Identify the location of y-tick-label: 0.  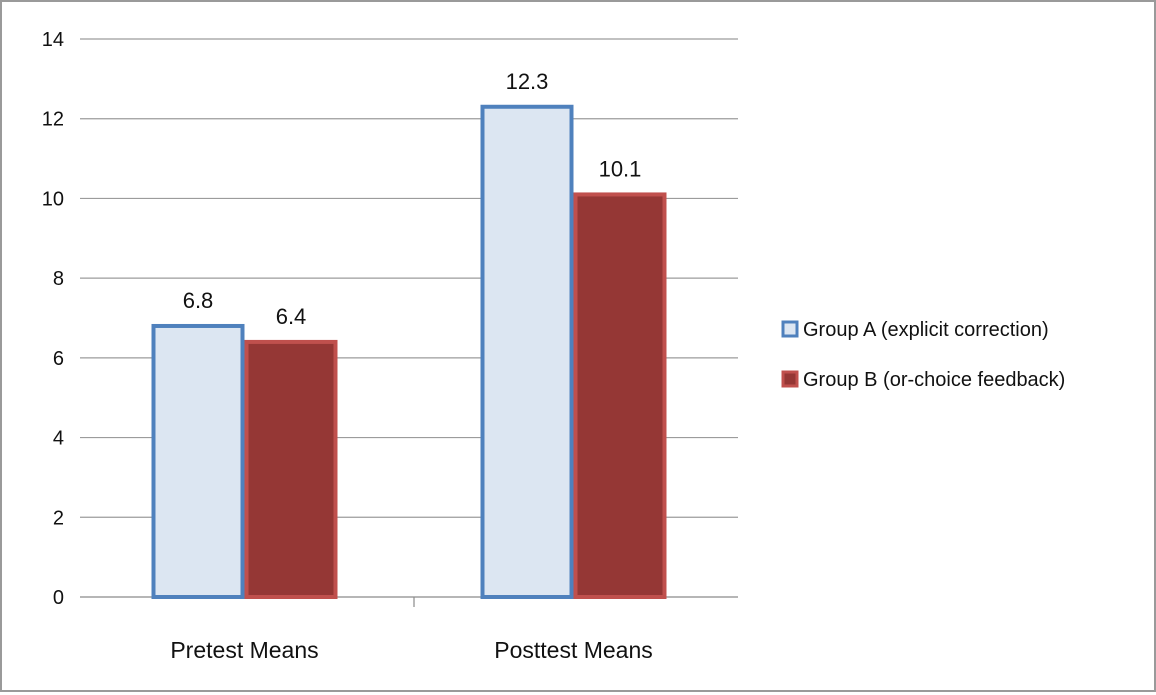
(58, 598).